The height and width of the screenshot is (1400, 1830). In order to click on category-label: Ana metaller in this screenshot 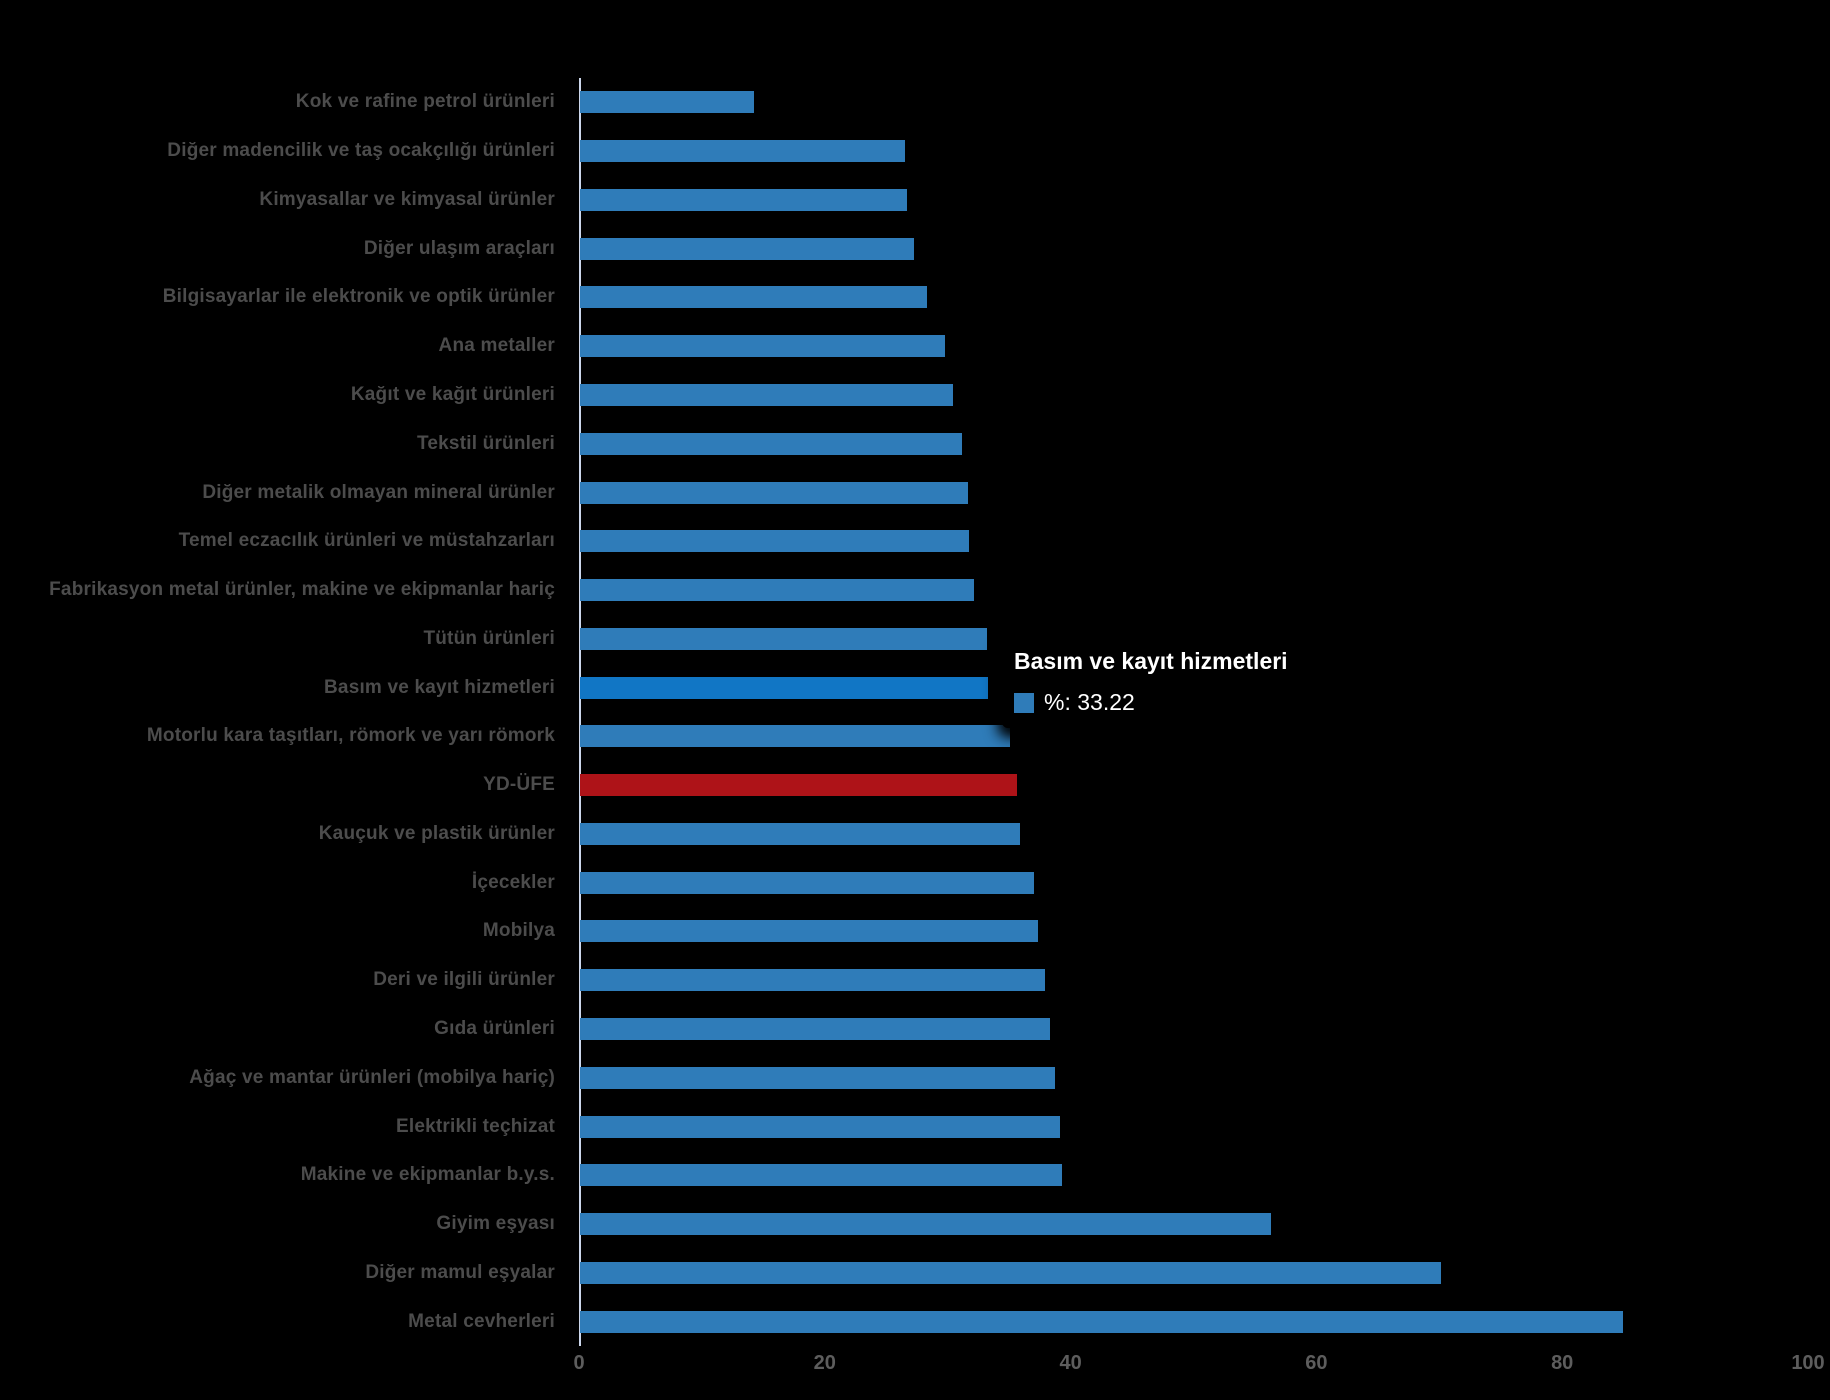, I will do `click(496, 346)`.